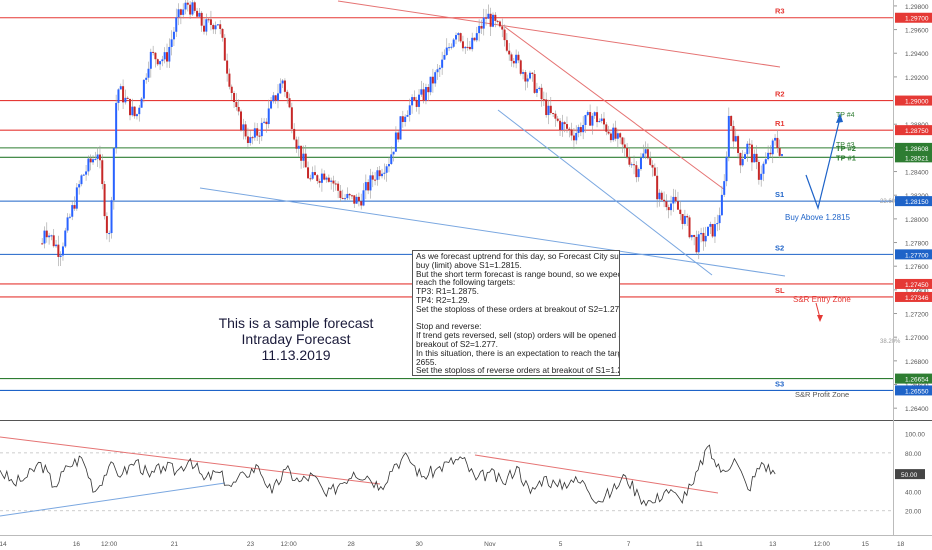 The height and width of the screenshot is (550, 932). I want to click on osc-tick-label: 20.00, so click(913, 512).